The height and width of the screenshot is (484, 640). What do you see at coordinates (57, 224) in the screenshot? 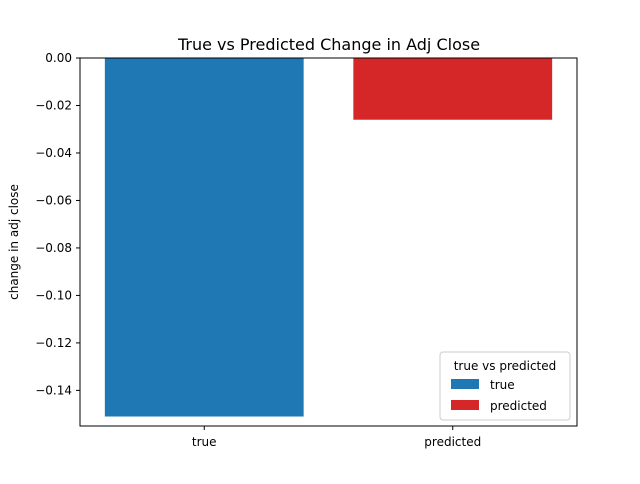
I see `y-axis-ticks: 0.00 −0.02 −0.04 −0.06 −0.08 −0.10 −0.12 −0.14` at bounding box center [57, 224].